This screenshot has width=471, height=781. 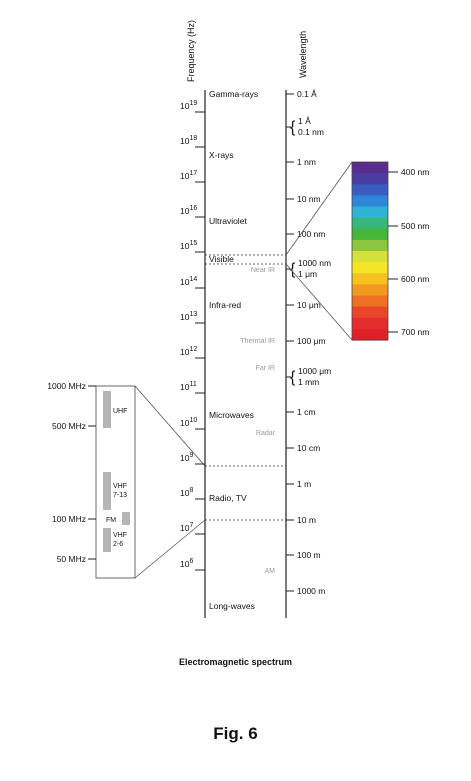 What do you see at coordinates (307, 274) in the screenshot?
I see `wavelength-brace-label: 1 μm` at bounding box center [307, 274].